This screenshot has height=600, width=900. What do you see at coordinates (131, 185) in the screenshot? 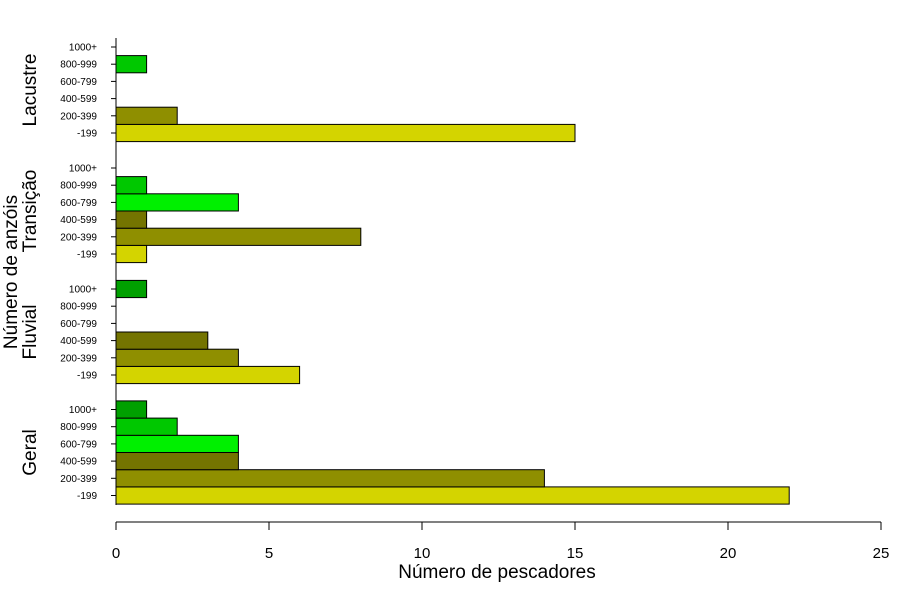
I see `bar-transição-800-999` at bounding box center [131, 185].